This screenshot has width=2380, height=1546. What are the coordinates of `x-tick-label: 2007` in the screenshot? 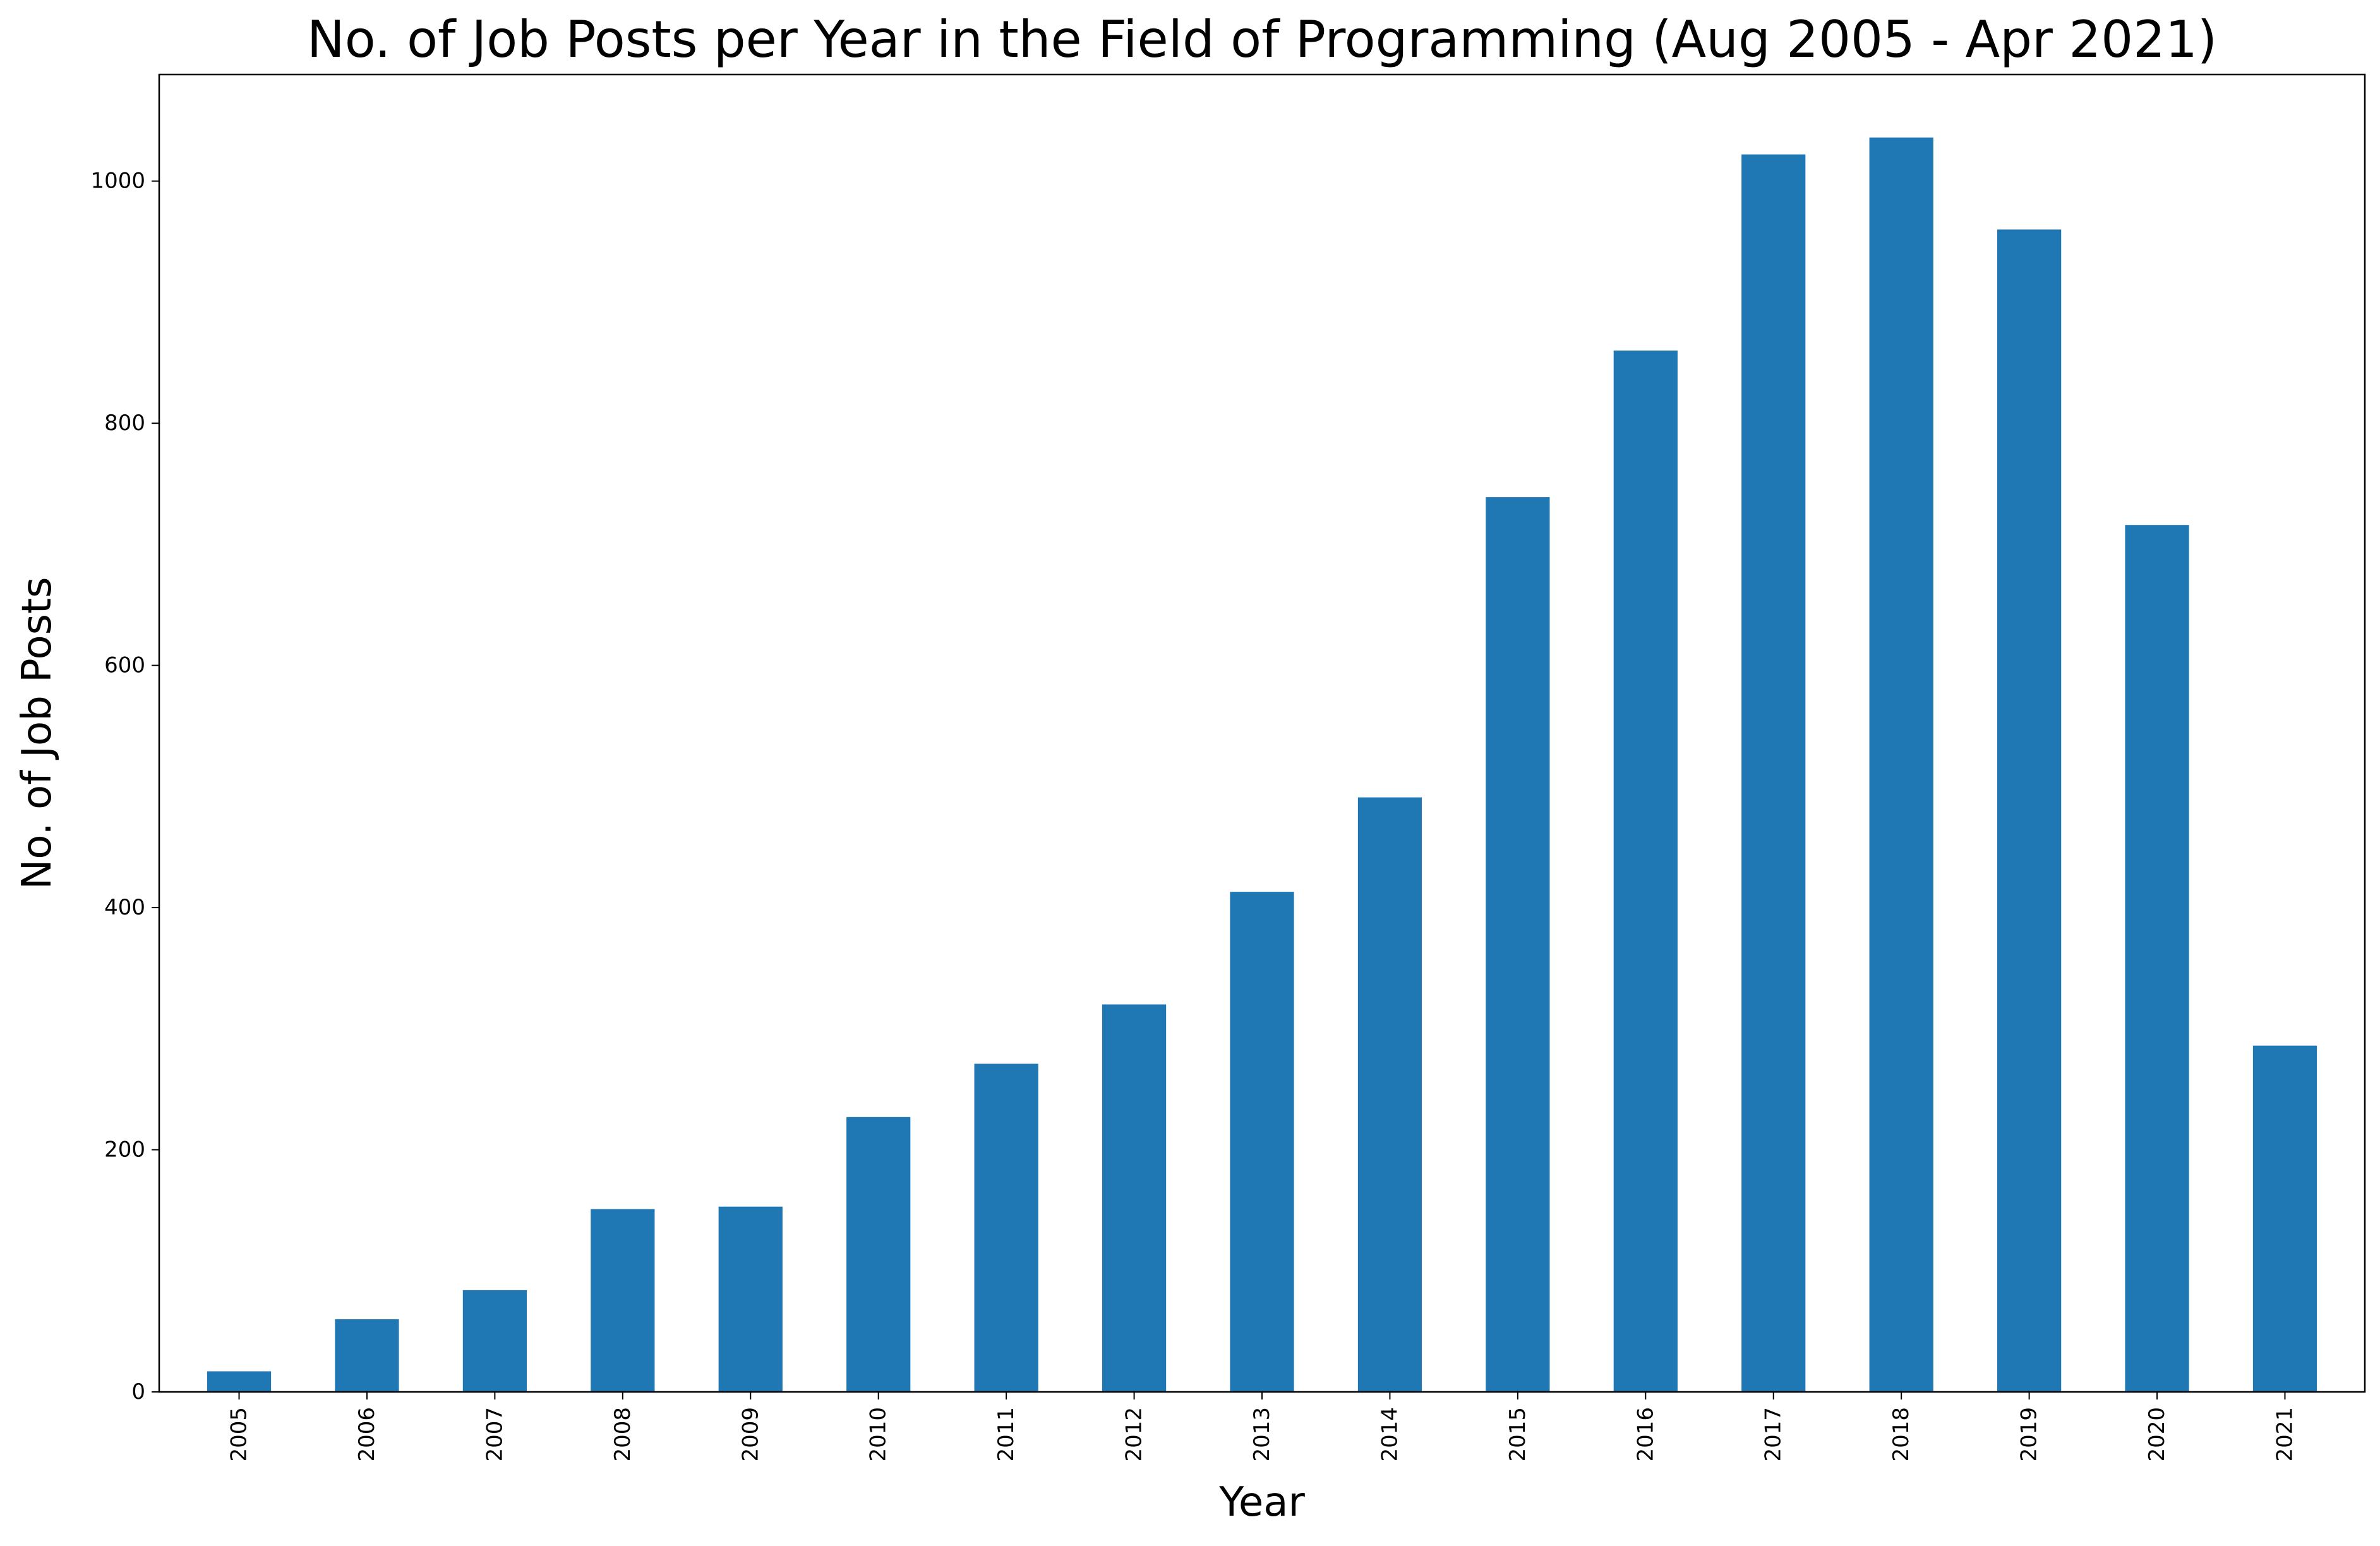 It's located at (494, 1434).